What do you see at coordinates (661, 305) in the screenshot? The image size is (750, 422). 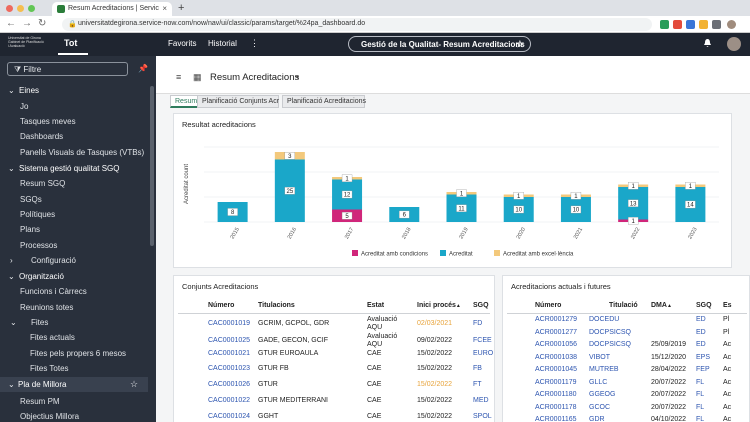 I see `column-header: DMA▲` at bounding box center [661, 305].